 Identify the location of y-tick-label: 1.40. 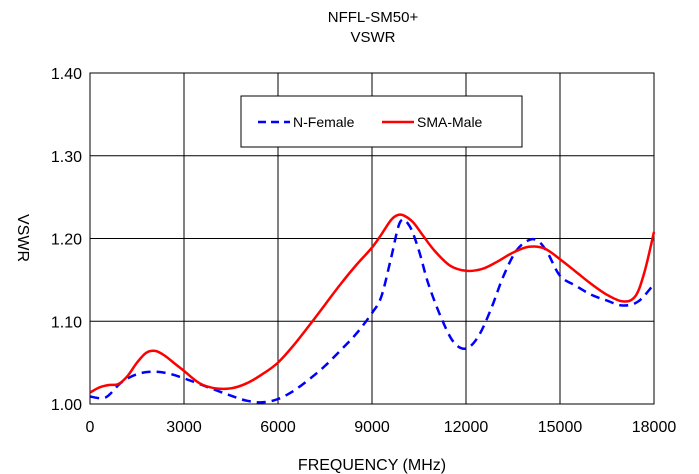
(66, 74).